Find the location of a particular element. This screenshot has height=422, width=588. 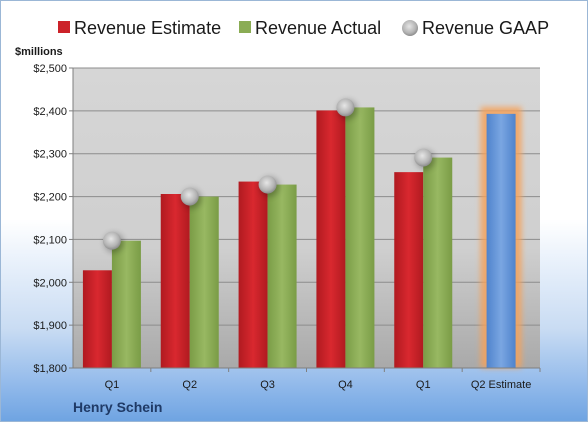

bar-q2-estimate is located at coordinates (501, 240).